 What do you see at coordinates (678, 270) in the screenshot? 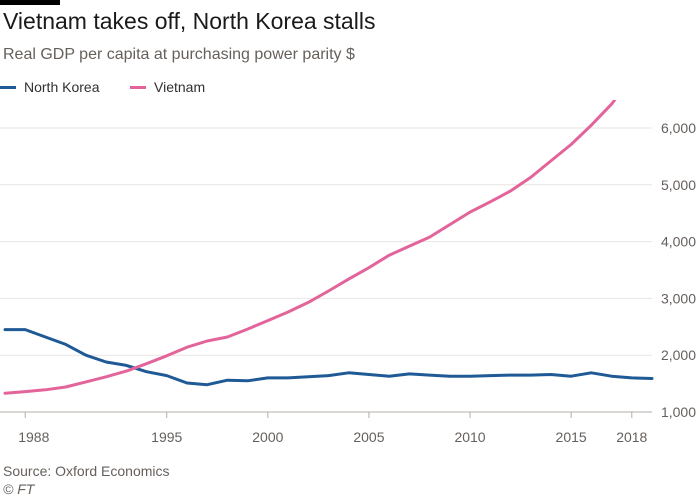
I see `y-axis-ticks: 1,000 2,000 3,000 4,000 5,000 6,000` at bounding box center [678, 270].